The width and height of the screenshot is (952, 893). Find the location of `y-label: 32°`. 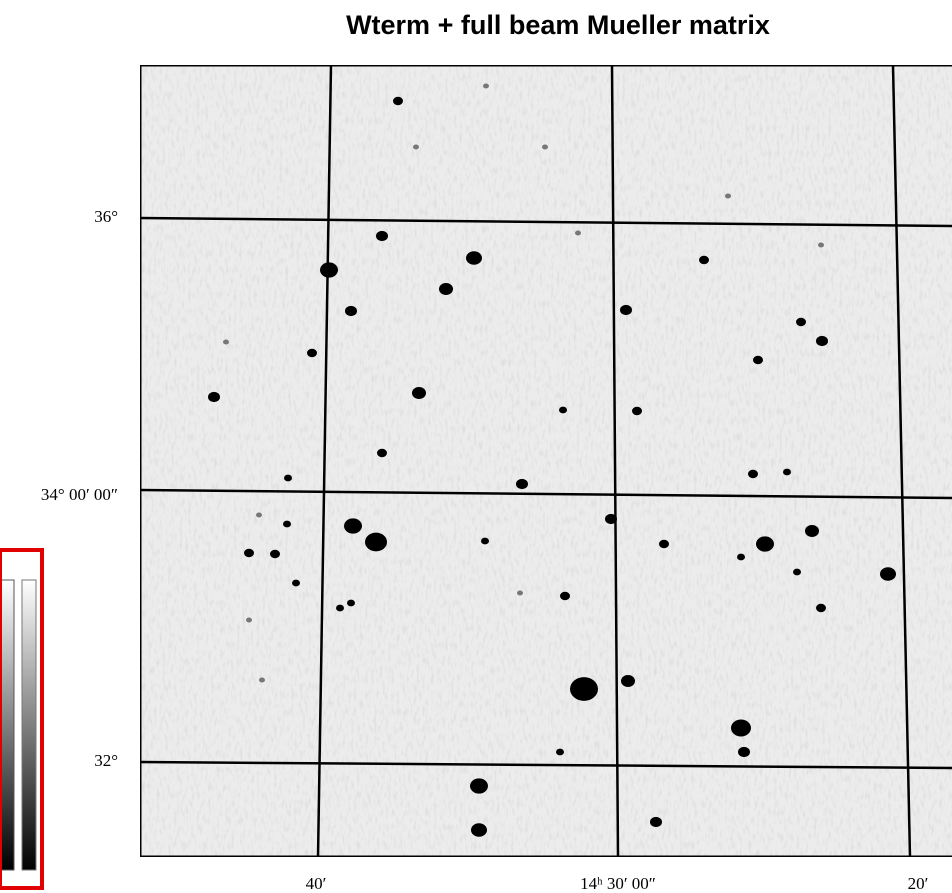

y-label: 32° is located at coordinates (106, 760).